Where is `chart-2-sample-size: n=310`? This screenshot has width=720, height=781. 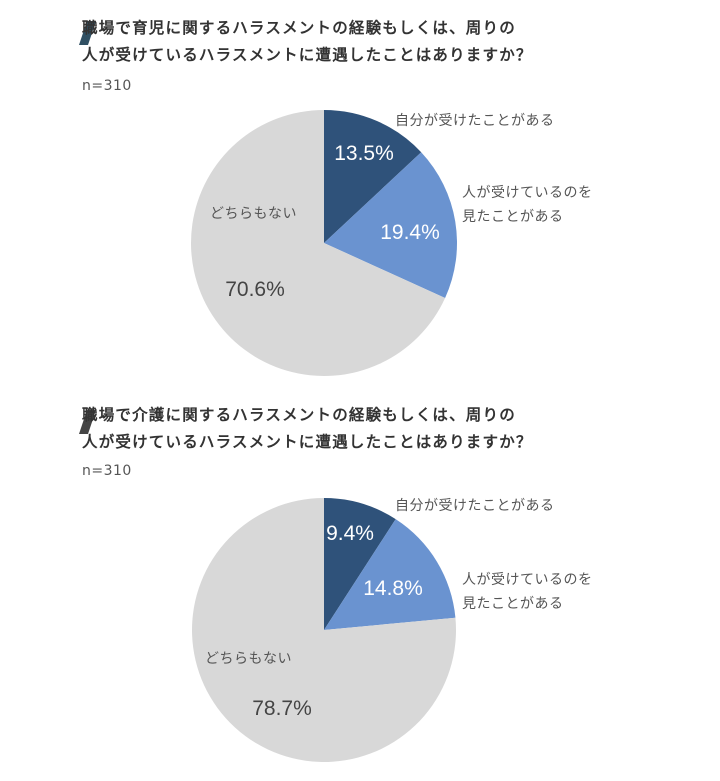
chart-2-sample-size: n=310 is located at coordinates (107, 471).